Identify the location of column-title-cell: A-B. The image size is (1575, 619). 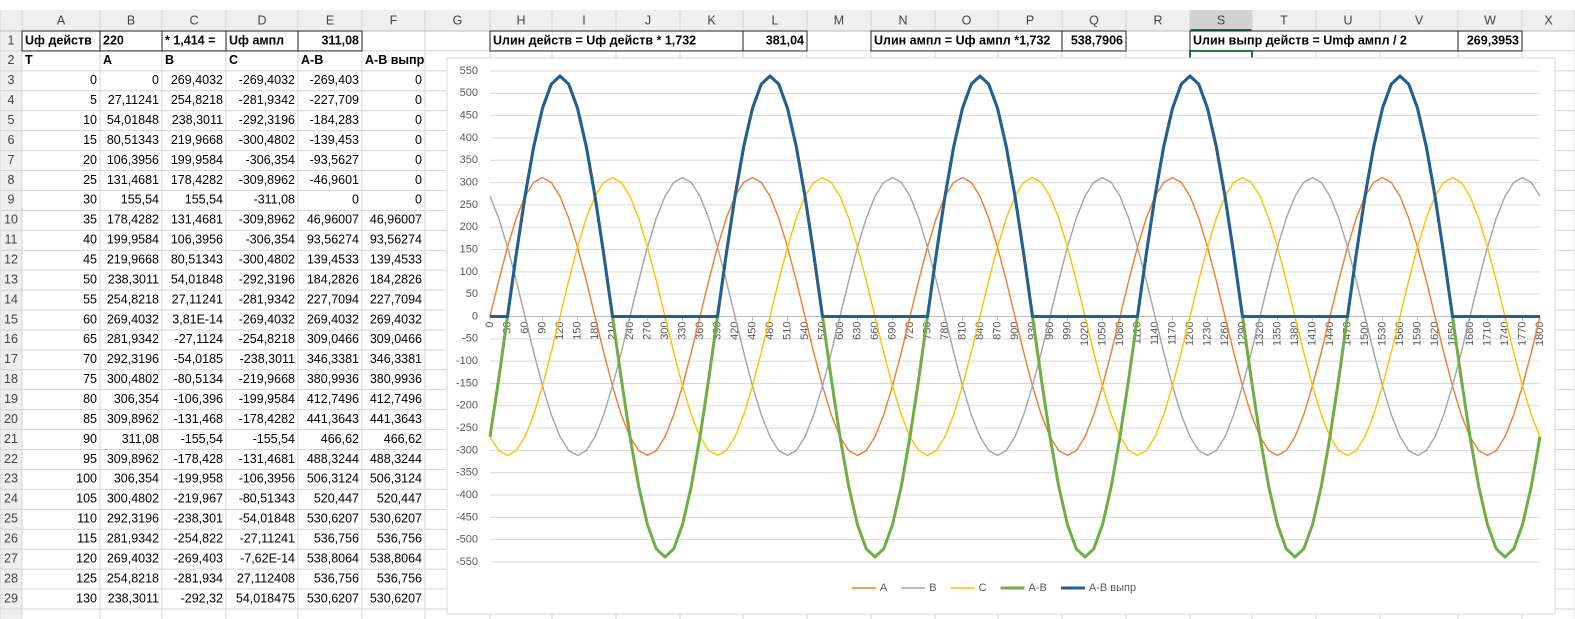
(312, 60).